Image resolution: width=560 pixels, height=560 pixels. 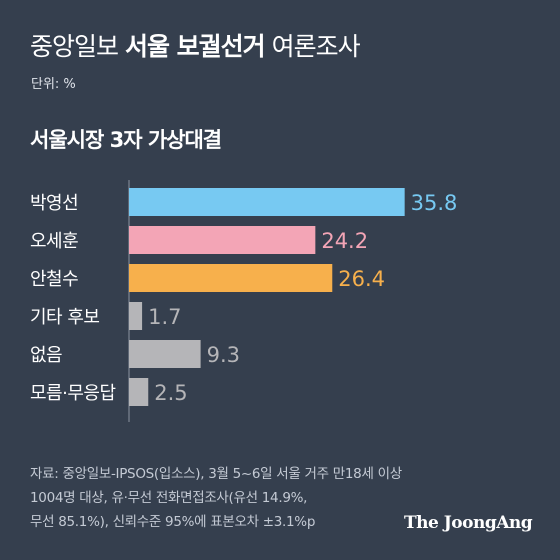 I want to click on value-label: 1.7, so click(x=164, y=317).